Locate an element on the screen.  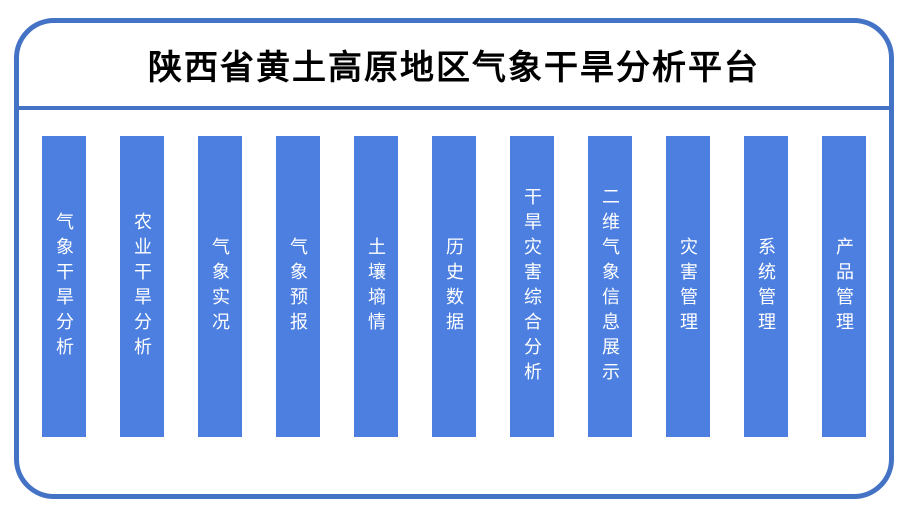
module-label: 农业干旱分析 is located at coordinates (142, 286).